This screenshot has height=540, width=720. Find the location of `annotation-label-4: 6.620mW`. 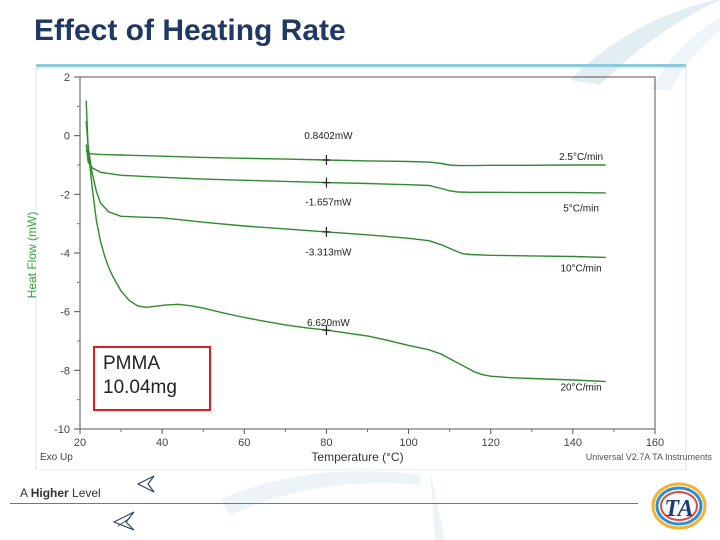

annotation-label-4: 6.620mW is located at coordinates (328, 323).